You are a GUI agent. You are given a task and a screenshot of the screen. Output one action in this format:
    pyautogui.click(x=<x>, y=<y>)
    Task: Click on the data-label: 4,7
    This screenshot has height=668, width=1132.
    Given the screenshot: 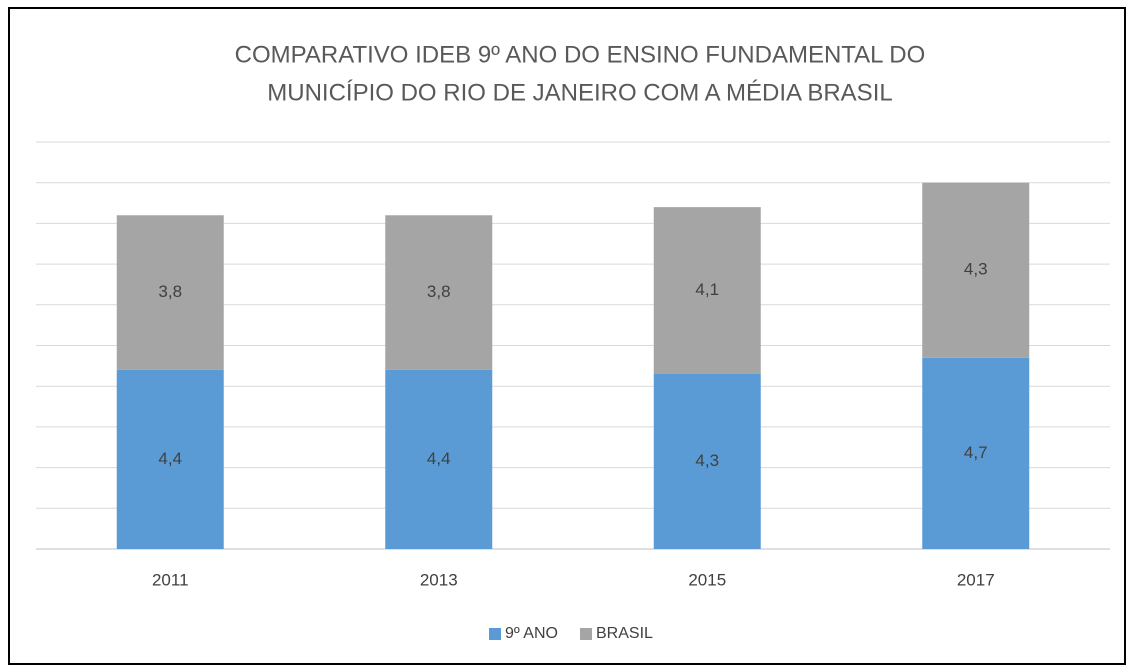 What is the action you would take?
    pyautogui.click(x=976, y=452)
    